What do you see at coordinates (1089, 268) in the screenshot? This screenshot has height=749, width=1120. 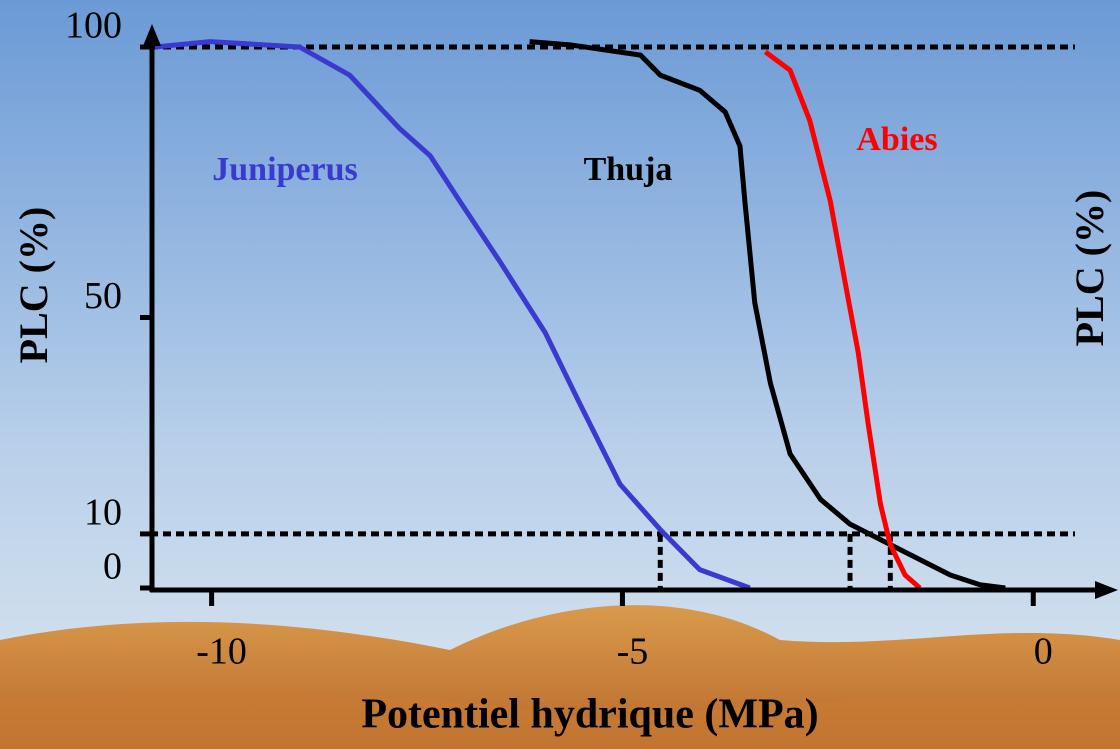 I see `y-axis-label-right: PLC (%)` at bounding box center [1089, 268].